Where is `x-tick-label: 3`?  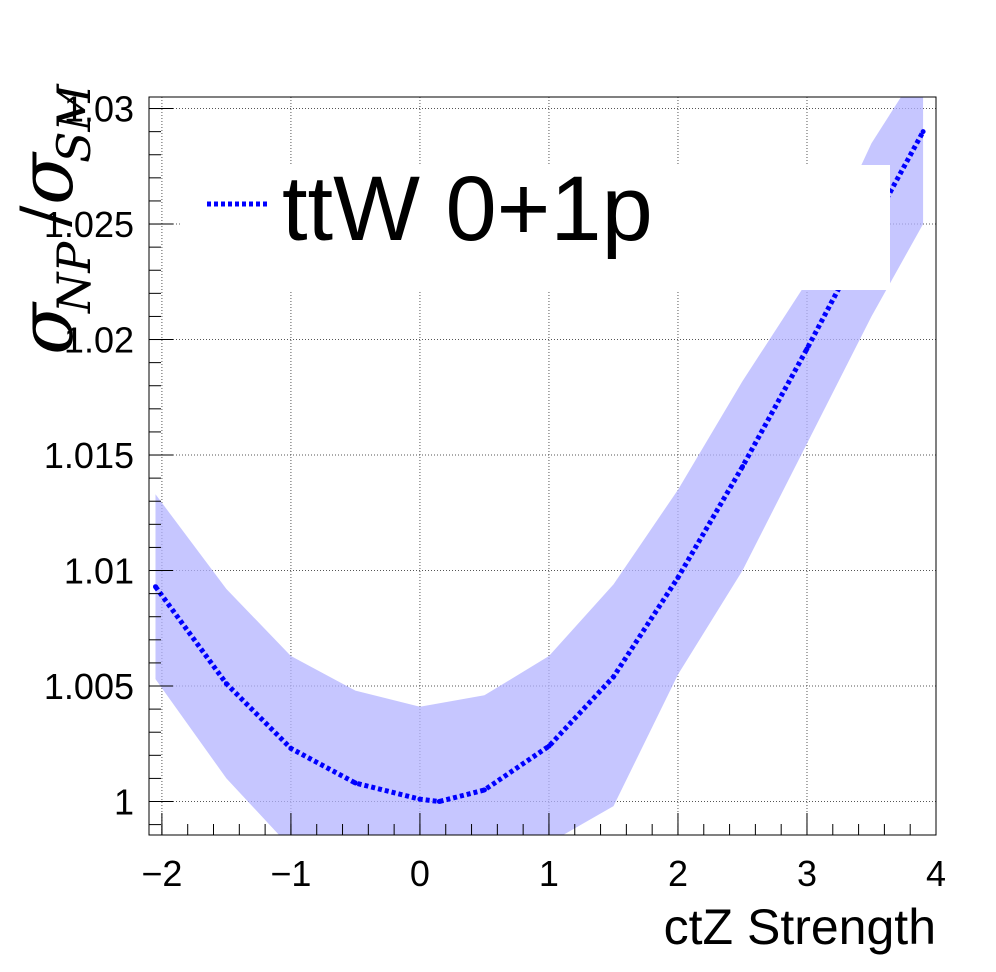
x-tick-label: 3 is located at coordinates (807, 873).